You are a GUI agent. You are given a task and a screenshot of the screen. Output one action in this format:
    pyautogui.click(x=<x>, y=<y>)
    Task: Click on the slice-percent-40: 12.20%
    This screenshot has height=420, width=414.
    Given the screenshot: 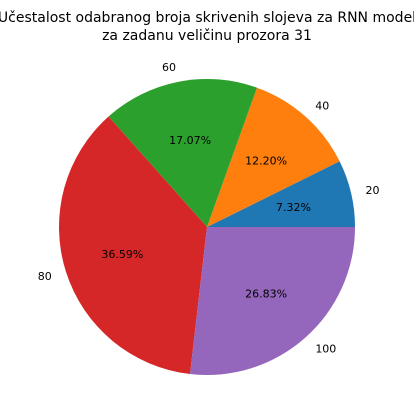 What is the action you would take?
    pyautogui.click(x=266, y=161)
    